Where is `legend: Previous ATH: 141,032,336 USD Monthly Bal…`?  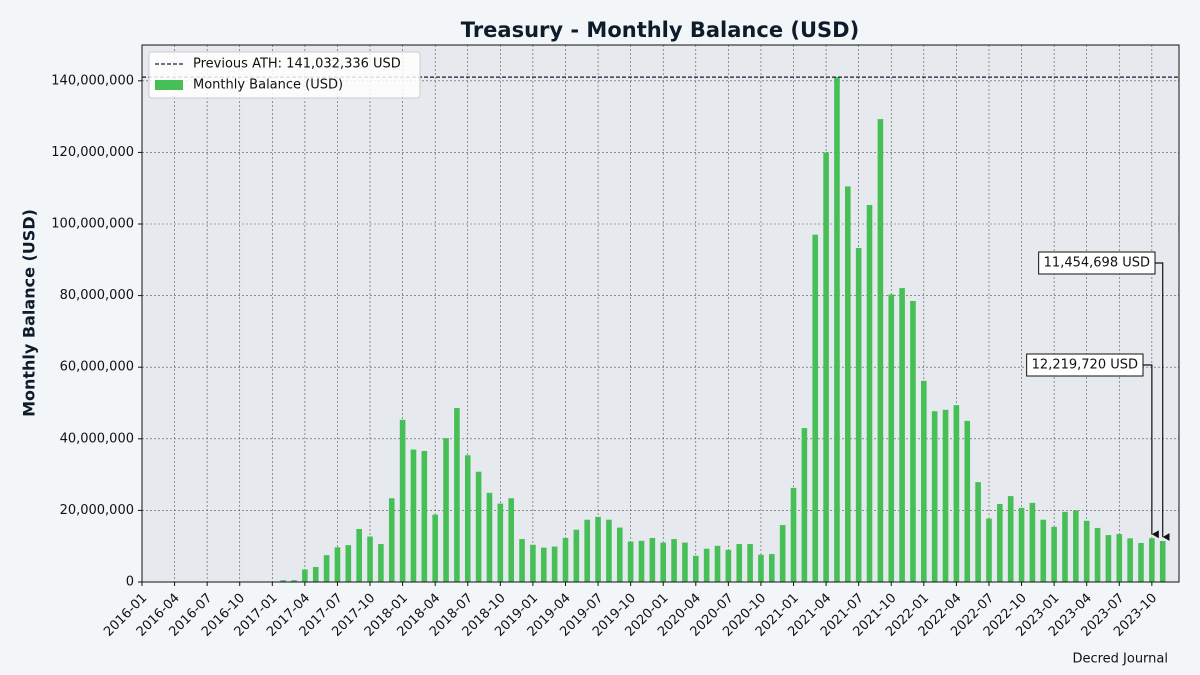 legend: Previous ATH: 141,032,336 USD Monthly Bal… is located at coordinates (284, 75).